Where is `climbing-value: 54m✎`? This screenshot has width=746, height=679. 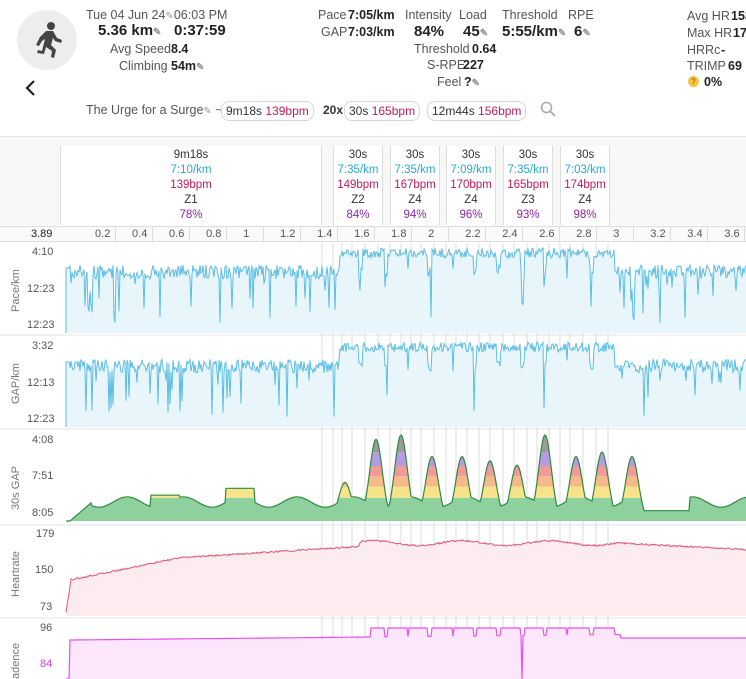 climbing-value: 54m✎ is located at coordinates (187, 66).